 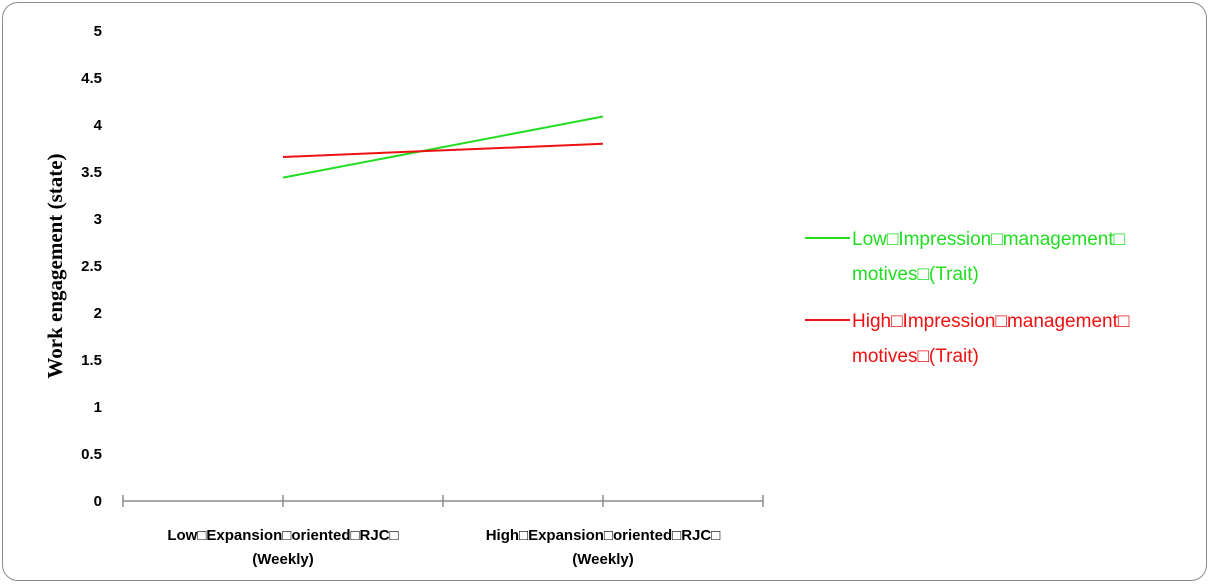 What do you see at coordinates (98, 313) in the screenshot?
I see `y-tick-label: 2` at bounding box center [98, 313].